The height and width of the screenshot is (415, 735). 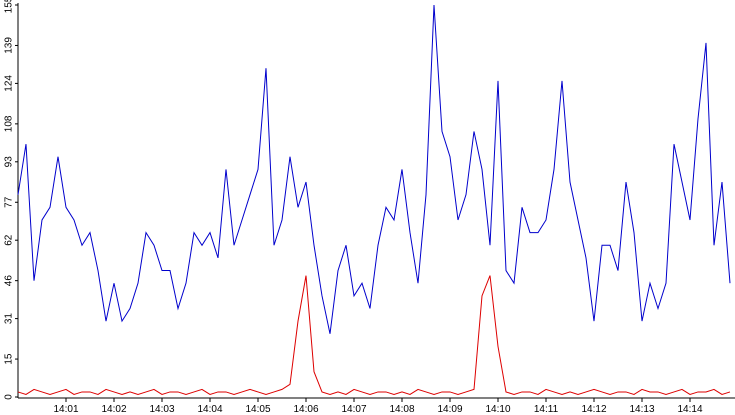 I want to click on y-tick-label: 0, so click(x=9, y=397).